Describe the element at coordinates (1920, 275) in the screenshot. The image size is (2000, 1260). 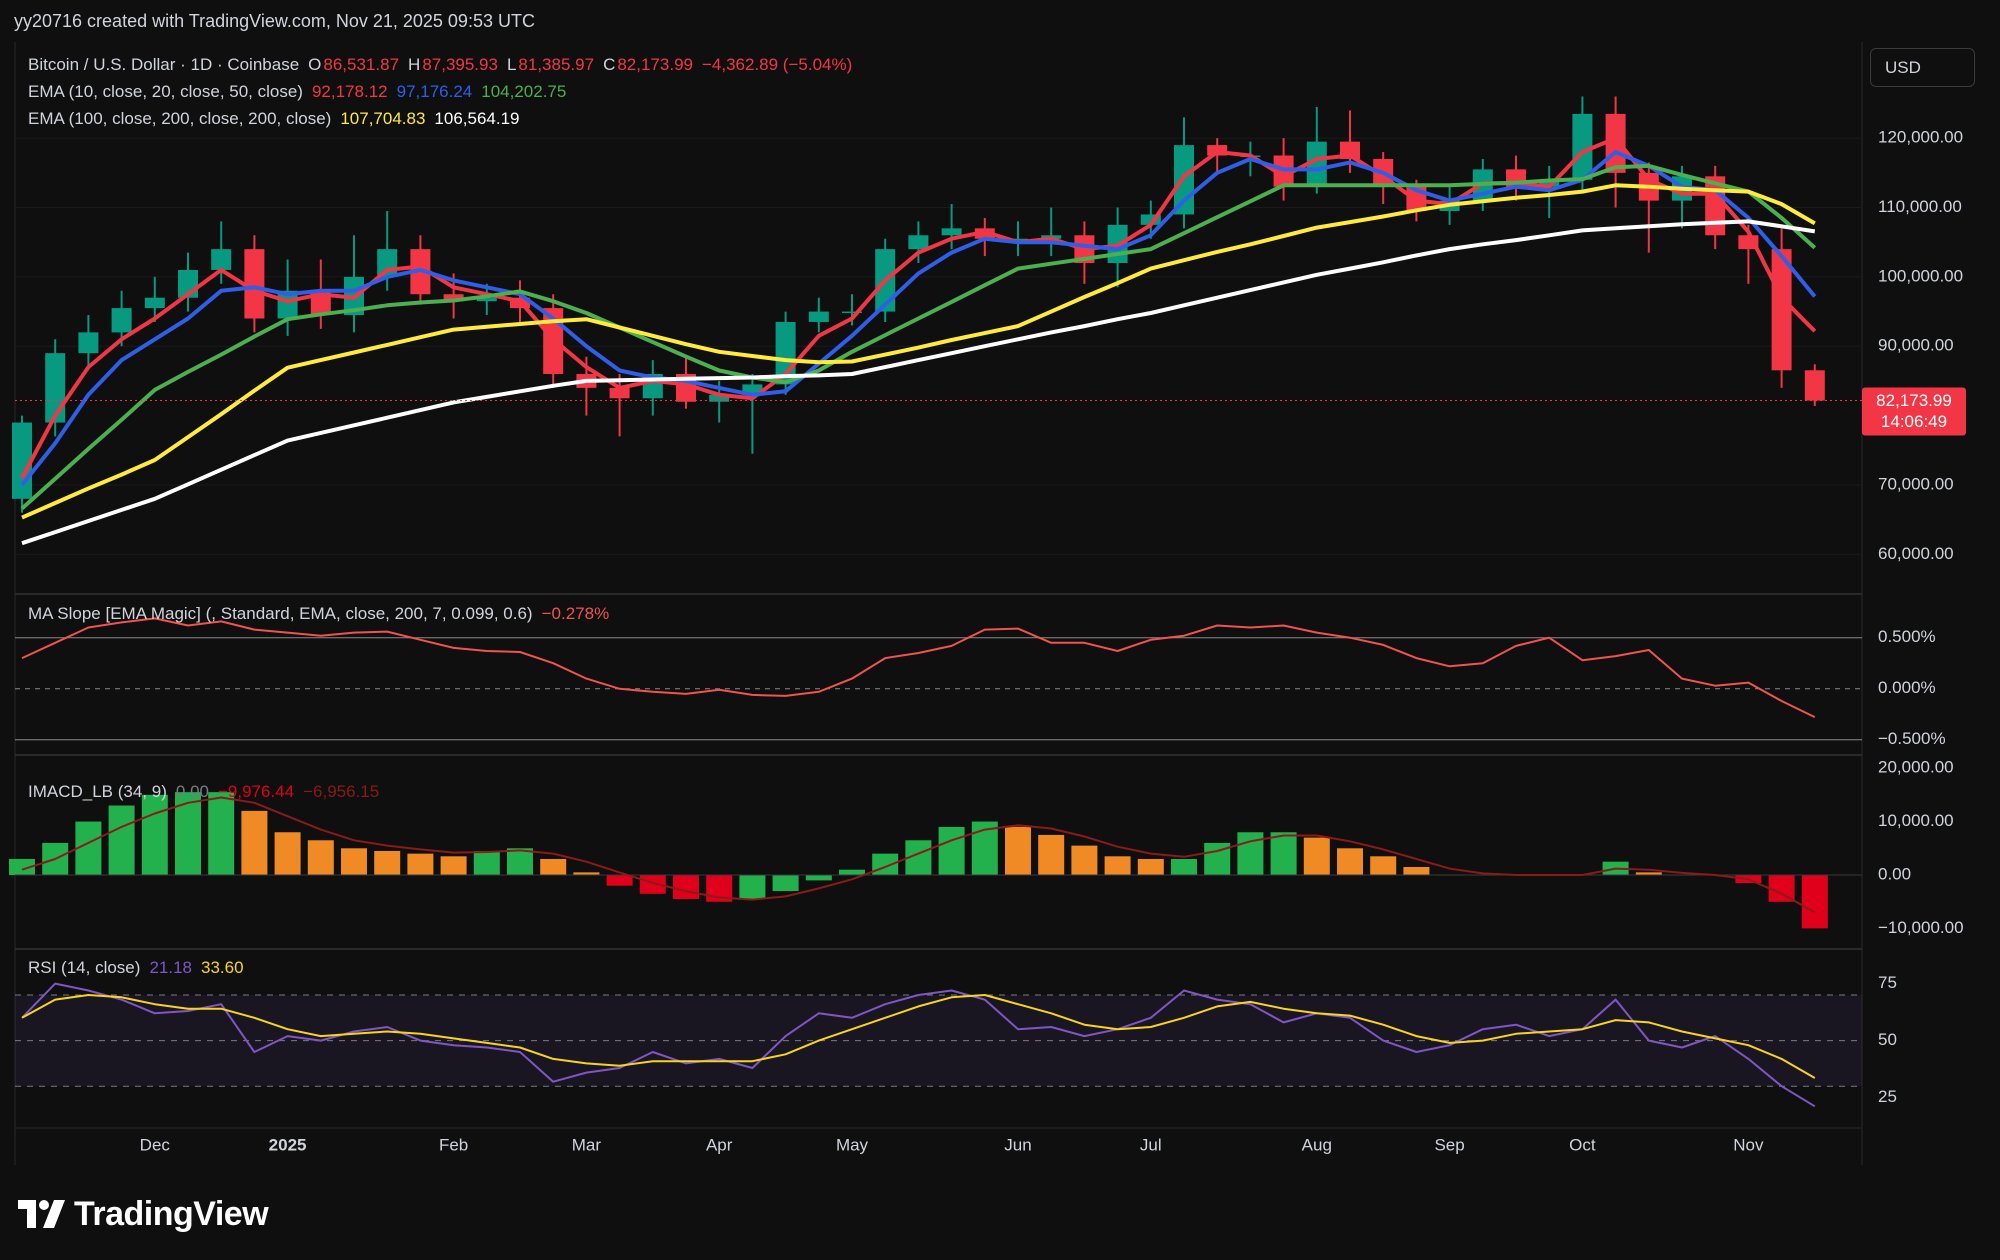
I see `y-tick-label: 100,000.00` at that location.